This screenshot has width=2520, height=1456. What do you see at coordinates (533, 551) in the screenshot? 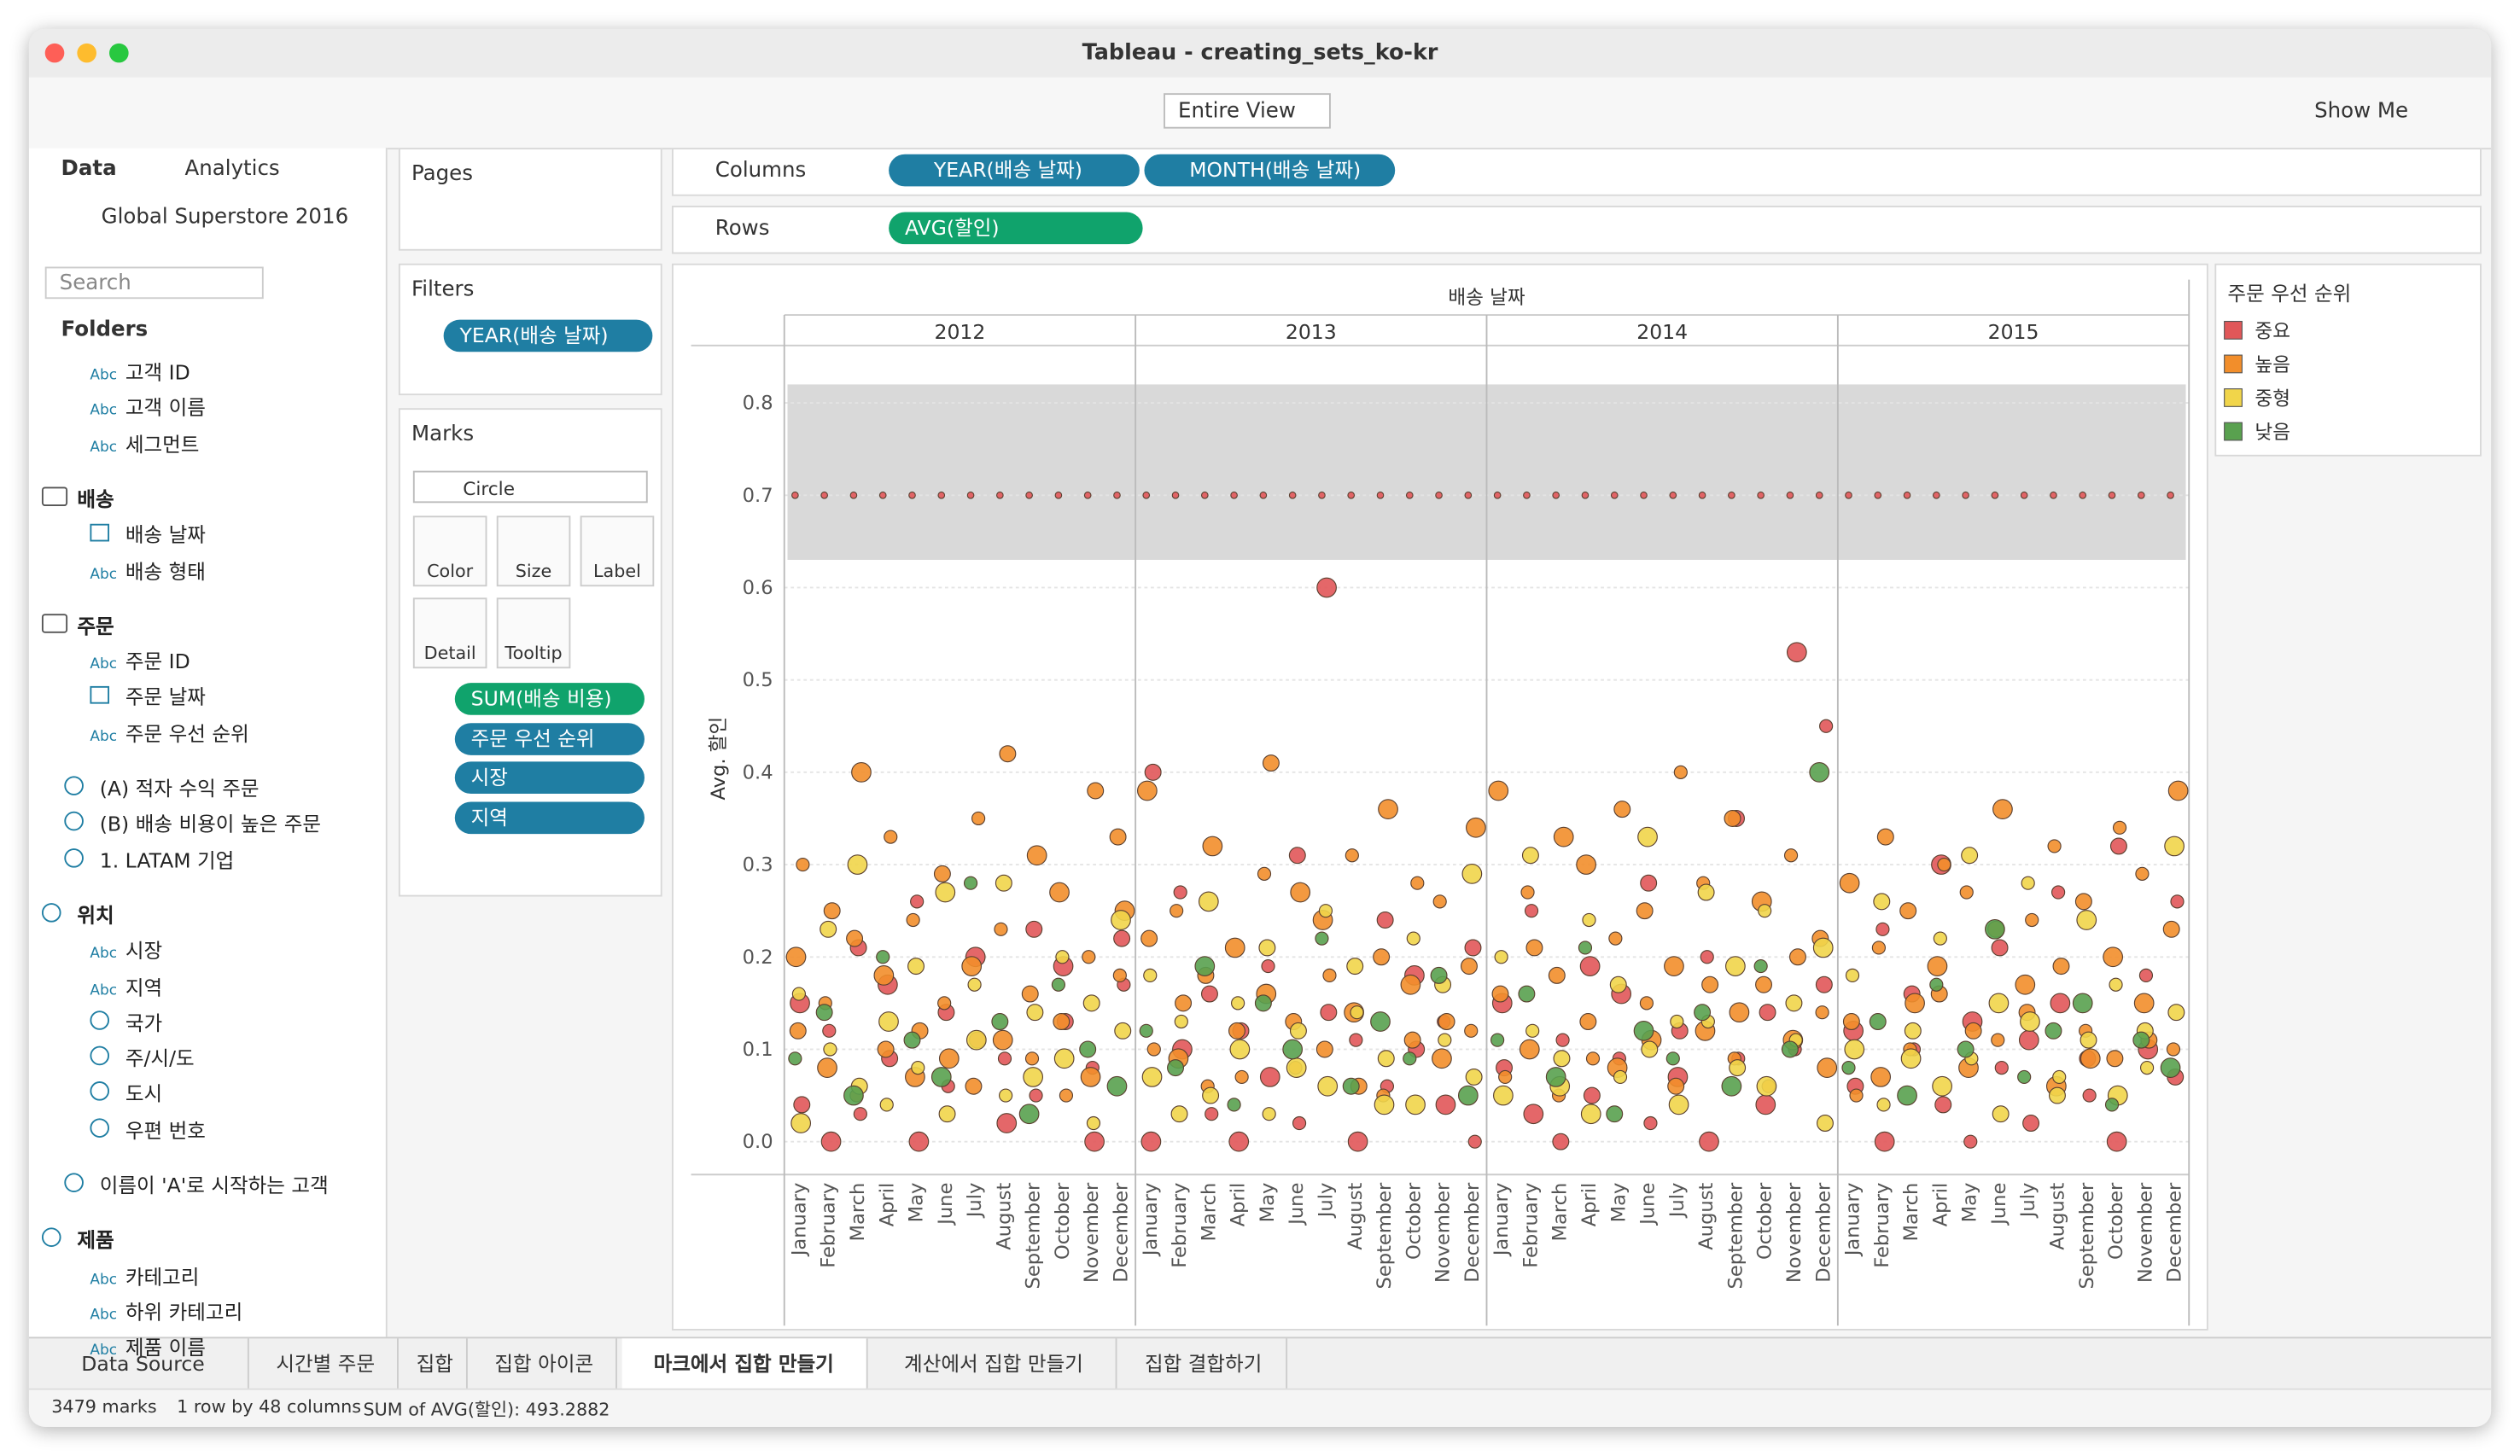
I see `mark-button: Size` at bounding box center [533, 551].